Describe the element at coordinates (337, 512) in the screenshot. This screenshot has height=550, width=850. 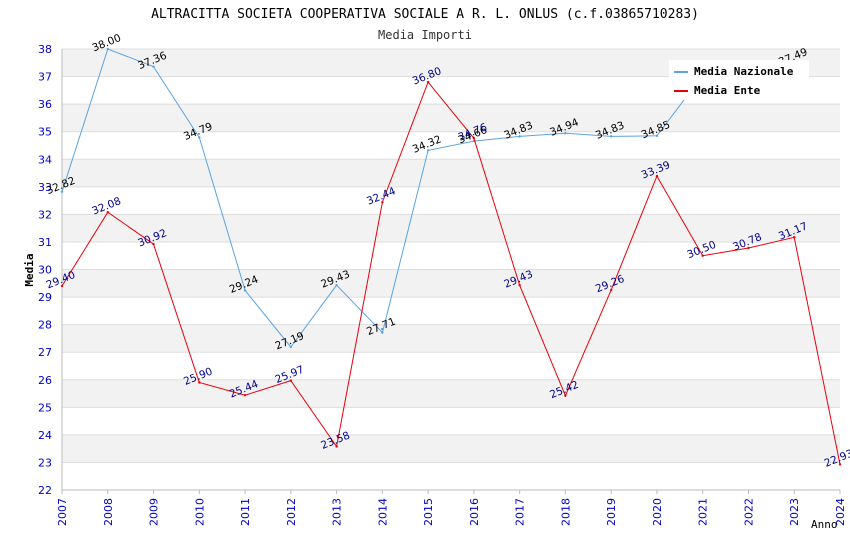
I see `x-tick-label: 2013` at that location.